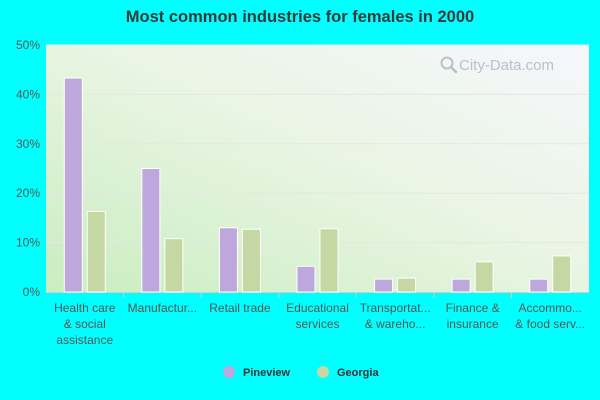 Image resolution: width=600 pixels, height=400 pixels. I want to click on x-category-label: services, so click(317, 324).